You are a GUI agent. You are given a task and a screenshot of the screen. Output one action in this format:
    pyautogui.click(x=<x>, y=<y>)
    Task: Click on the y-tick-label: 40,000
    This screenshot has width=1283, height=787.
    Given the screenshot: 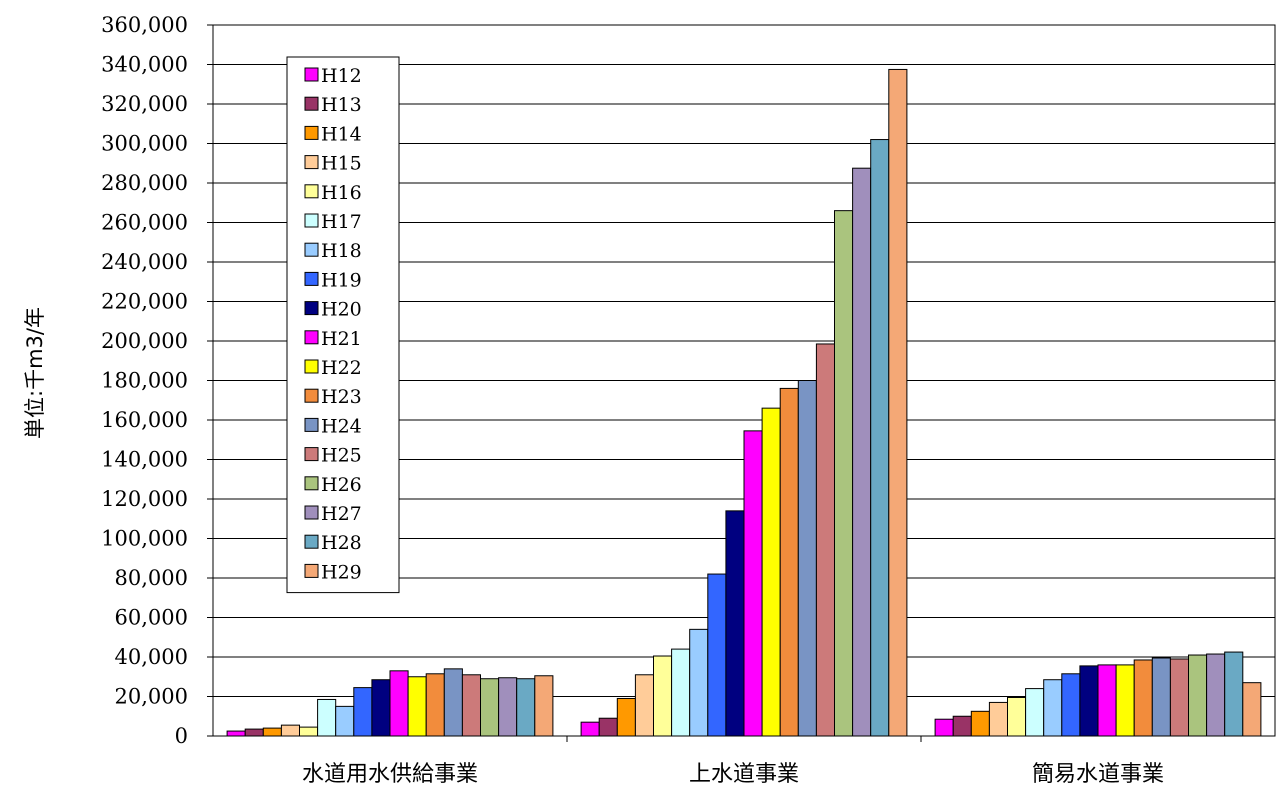 What is the action you would take?
    pyautogui.click(x=151, y=657)
    